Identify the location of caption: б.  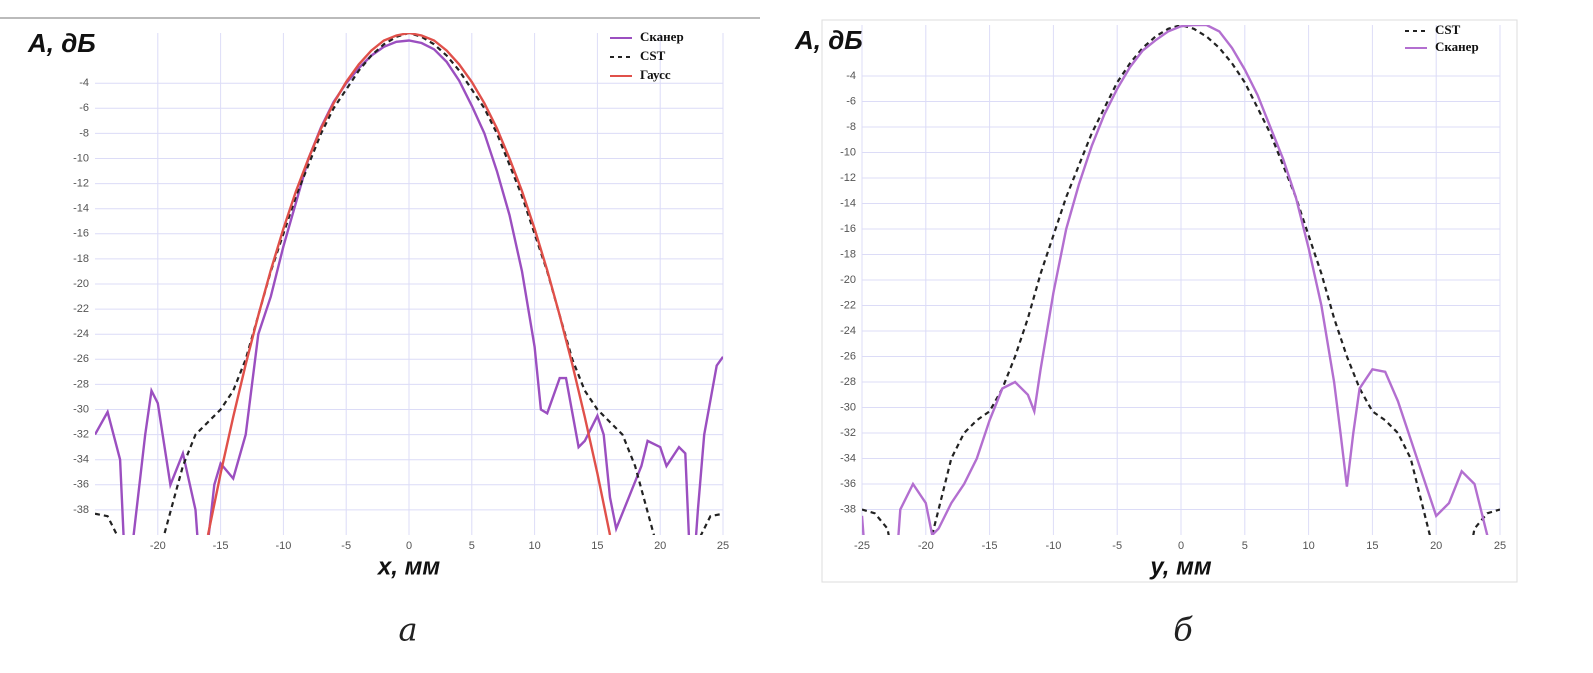
(1183, 630).